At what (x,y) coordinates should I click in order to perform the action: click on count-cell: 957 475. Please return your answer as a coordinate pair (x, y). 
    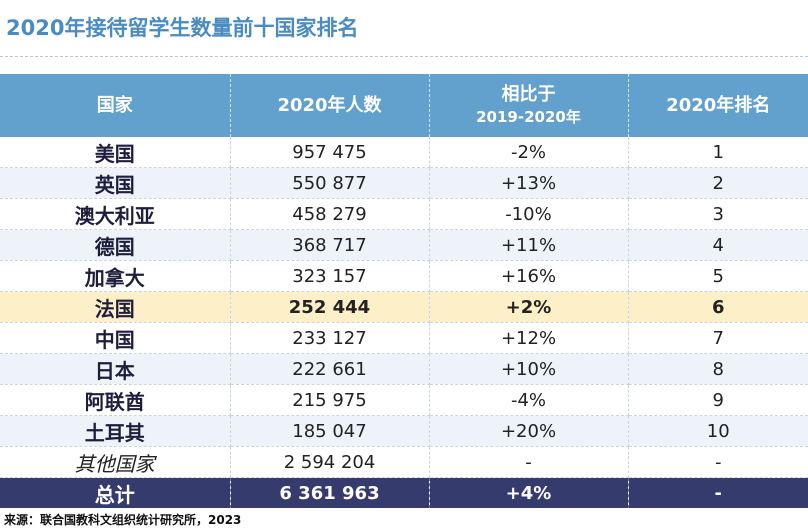
    Looking at the image, I should click on (330, 152).